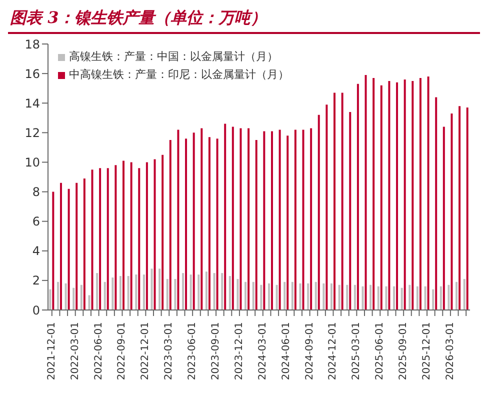  What do you see at coordinates (32, 44) in the screenshot?
I see `y-tick-label: 18` at bounding box center [32, 44].